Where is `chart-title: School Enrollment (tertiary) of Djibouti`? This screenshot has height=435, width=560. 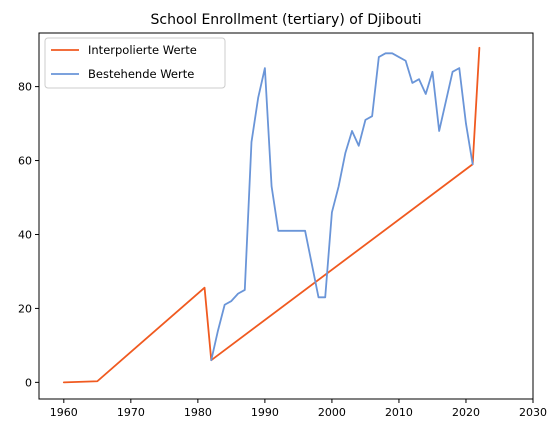 chart-title: School Enrollment (tertiary) of Djibouti is located at coordinates (286, 20).